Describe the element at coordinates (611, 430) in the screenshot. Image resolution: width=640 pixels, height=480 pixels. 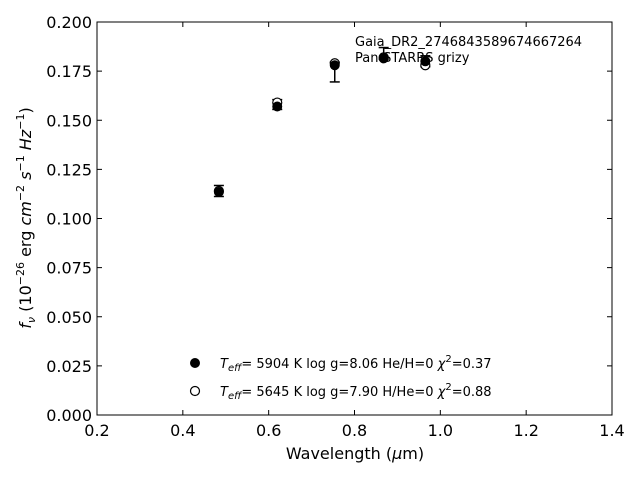
I see `x-tick-label: 1.4` at that location.